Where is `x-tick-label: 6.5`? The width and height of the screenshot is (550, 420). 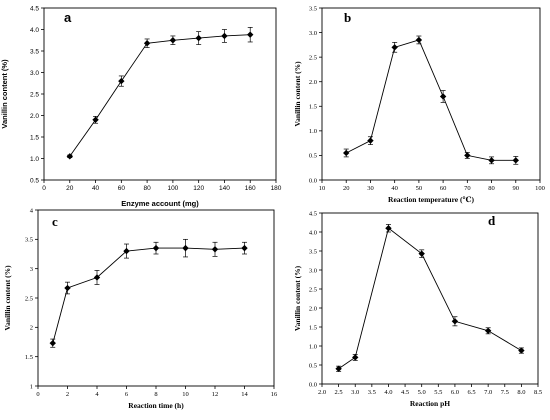
x-tick-label: 6.5 is located at coordinates (471, 392).